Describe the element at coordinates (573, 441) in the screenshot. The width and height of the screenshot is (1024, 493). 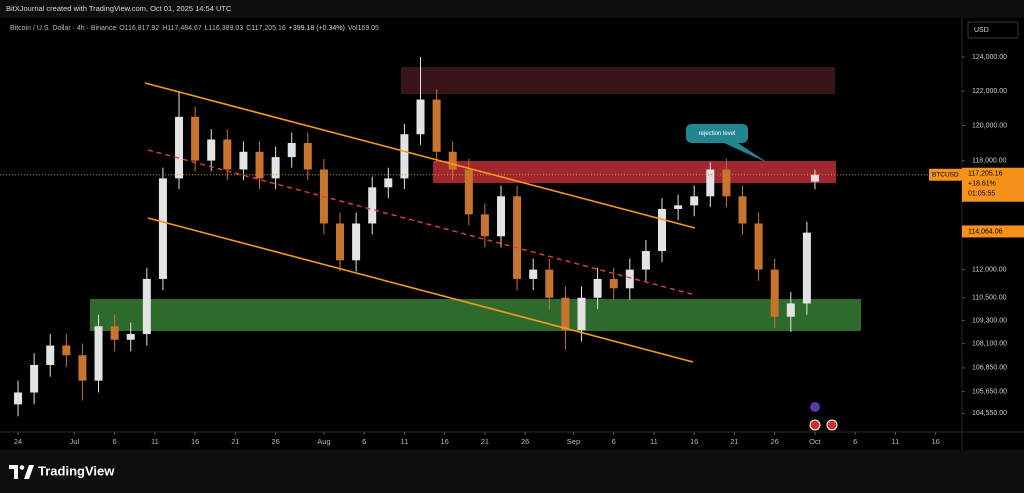
I see `x-tick-label: Sep` at that location.